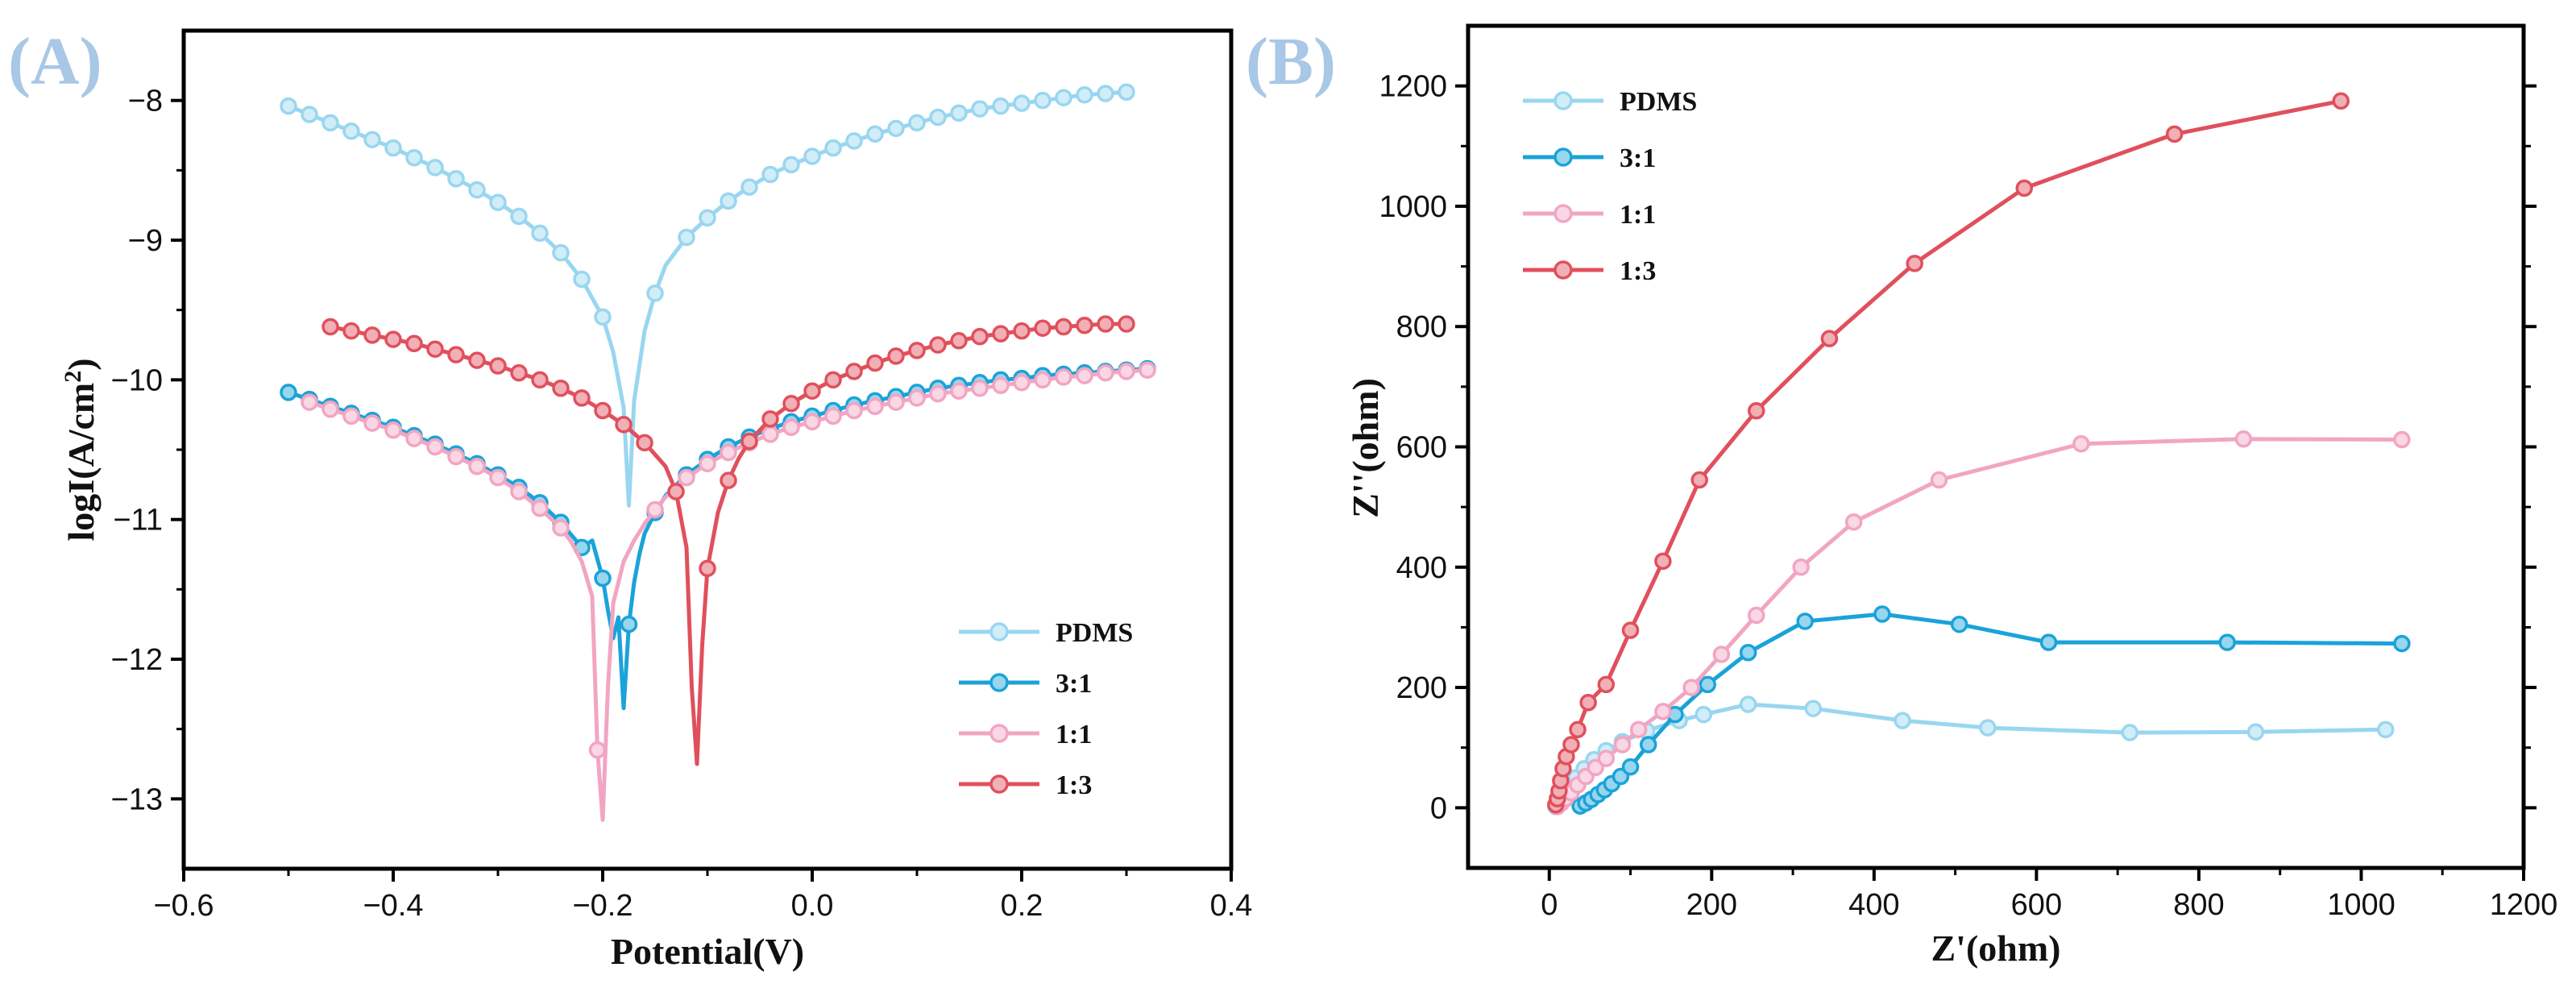  Describe the element at coordinates (707, 295) in the screenshot. I see `series-pdms` at that location.